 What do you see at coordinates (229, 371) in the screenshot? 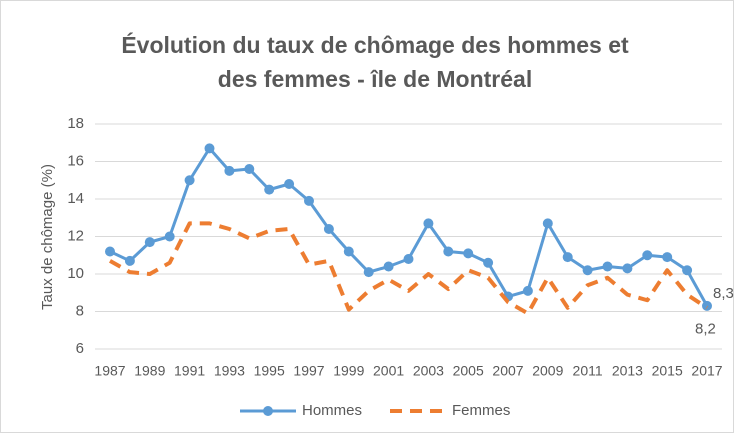
I see `x-tick-label: 1993` at bounding box center [229, 371].